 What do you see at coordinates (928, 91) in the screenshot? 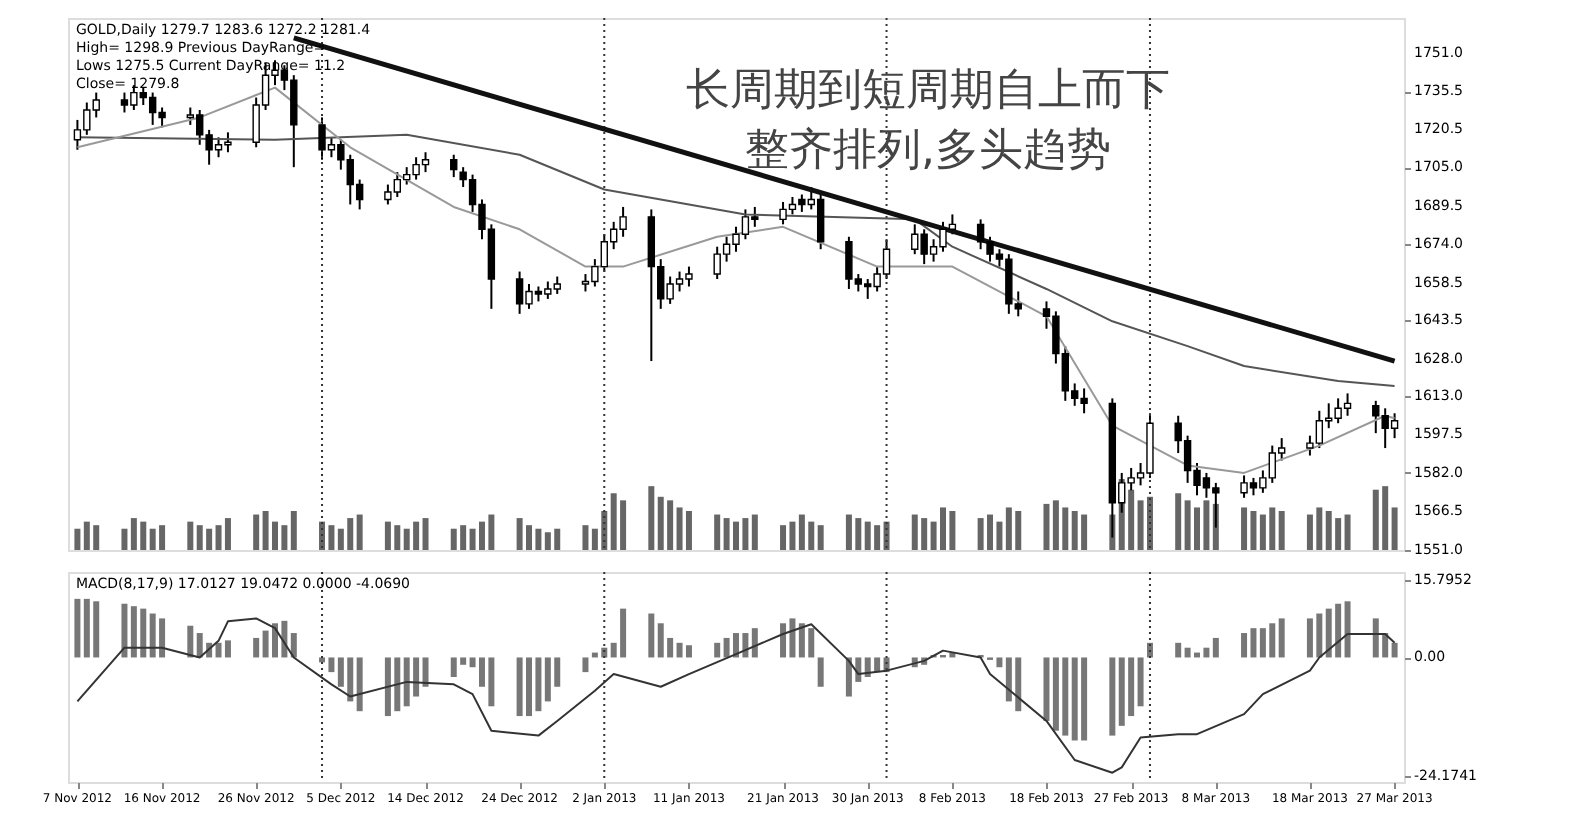
I see `annotation: 长周期到短周期自上而下` at bounding box center [928, 91].